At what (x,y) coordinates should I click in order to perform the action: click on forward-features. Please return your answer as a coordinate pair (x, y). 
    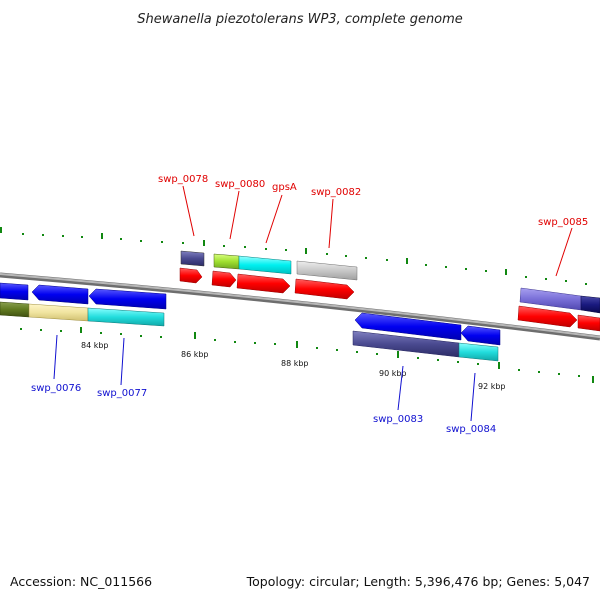
    Looking at the image, I should click on (389, 291).